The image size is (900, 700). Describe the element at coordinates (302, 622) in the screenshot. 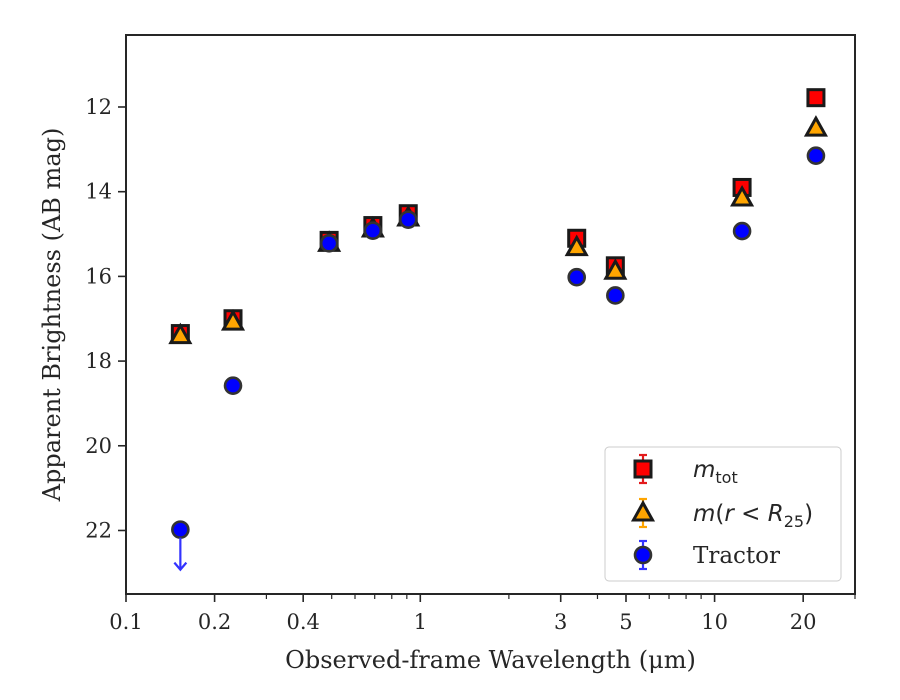

I see `x-tick-label: 0.4` at that location.